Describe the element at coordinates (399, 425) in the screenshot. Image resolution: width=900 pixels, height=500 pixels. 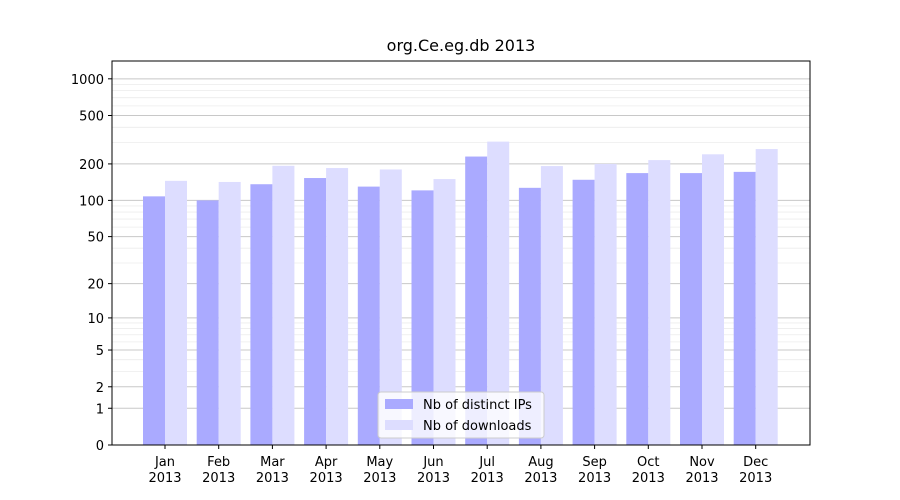
I see `legend-swatch-downloads` at that location.